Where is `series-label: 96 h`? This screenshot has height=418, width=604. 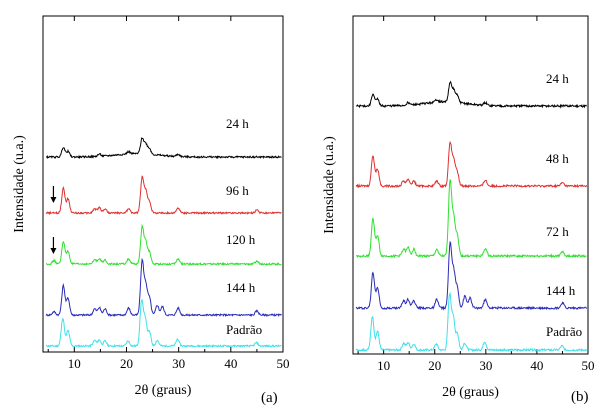 series-label: 96 h is located at coordinates (237, 190).